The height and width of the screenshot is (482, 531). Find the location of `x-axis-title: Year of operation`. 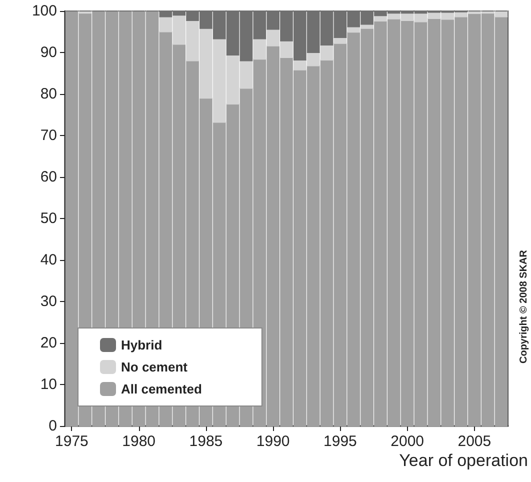

x-axis-title: Year of operation is located at coordinates (463, 460).